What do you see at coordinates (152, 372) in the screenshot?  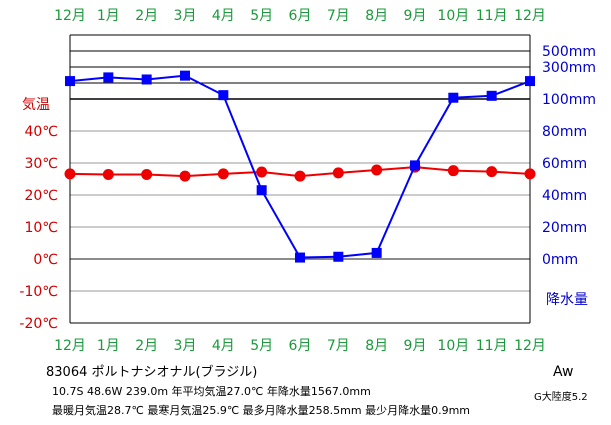 I see `station-name: 83064 ポルトナシオナル(ブラジル)` at bounding box center [152, 372].